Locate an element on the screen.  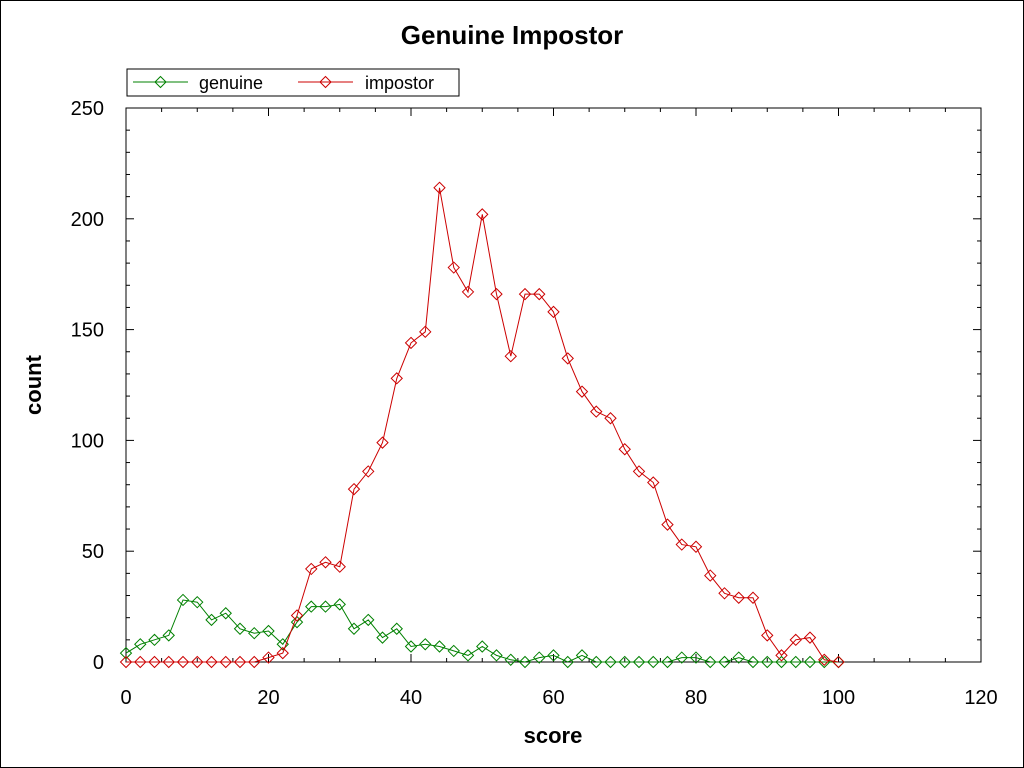
y-tick-label: 100 is located at coordinates (87, 441).